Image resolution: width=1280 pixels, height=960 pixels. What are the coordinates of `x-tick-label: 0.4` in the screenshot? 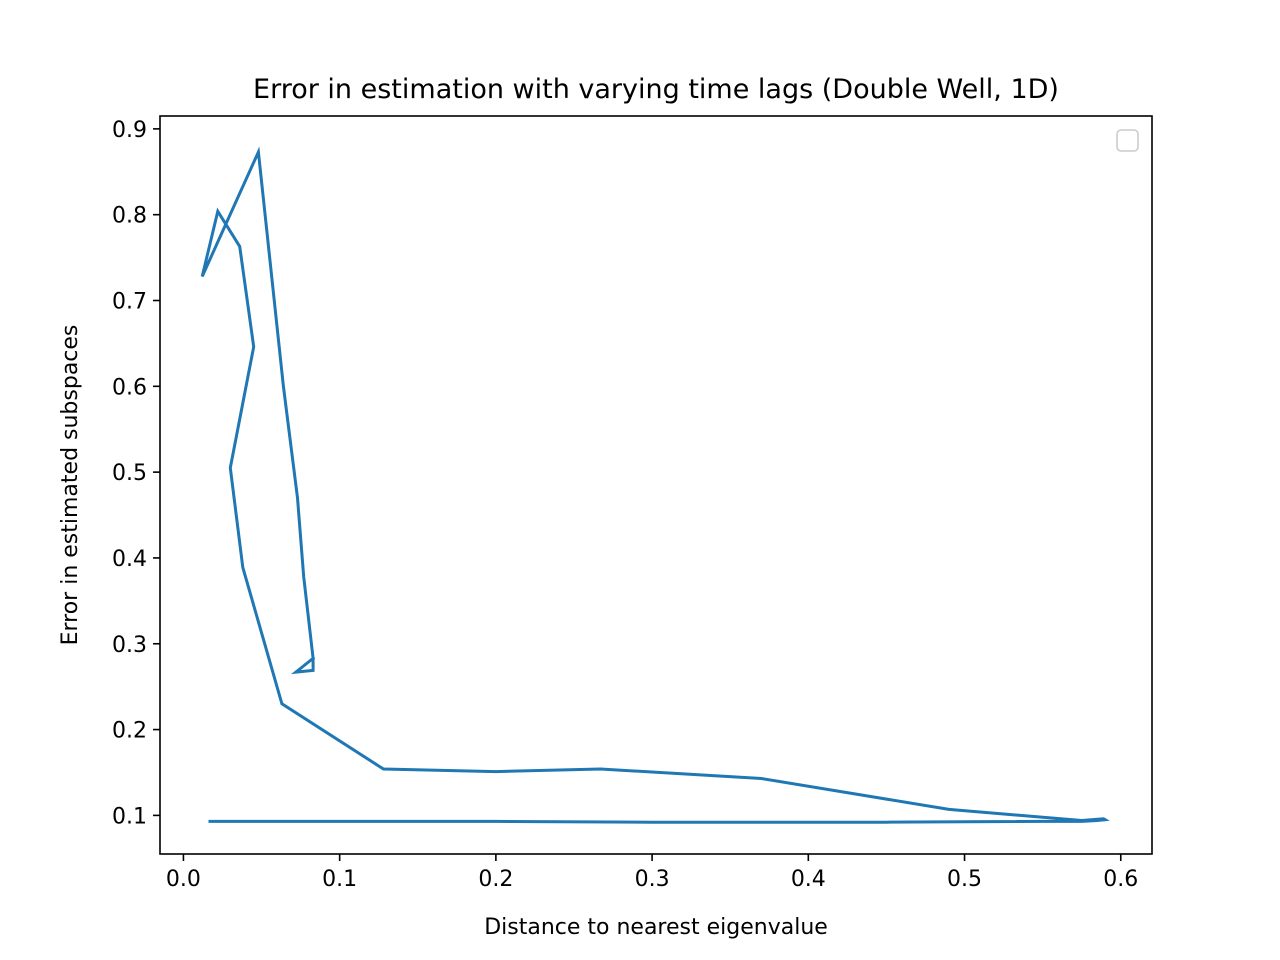 It's located at (808, 879).